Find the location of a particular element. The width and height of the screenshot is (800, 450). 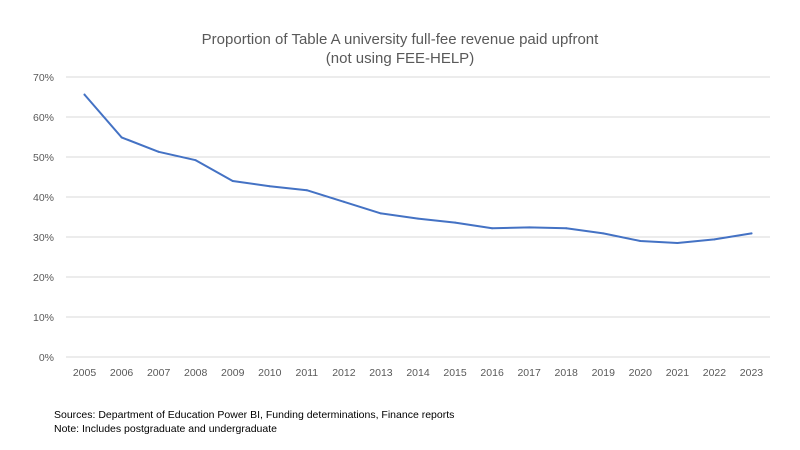

x-tick-label: 2010 is located at coordinates (270, 373).